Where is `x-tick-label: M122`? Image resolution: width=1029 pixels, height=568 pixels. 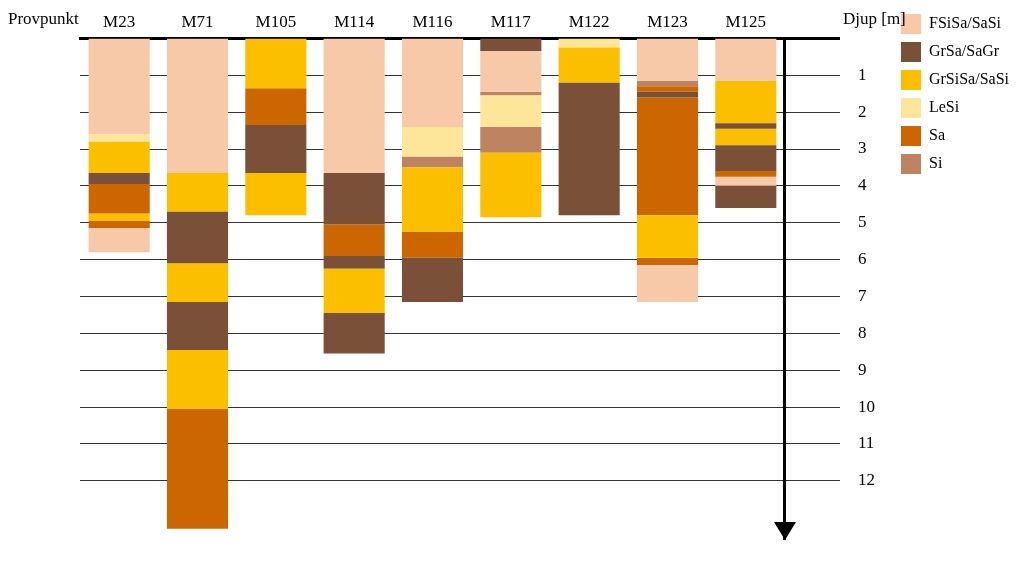 x-tick-label: M122 is located at coordinates (589, 21).